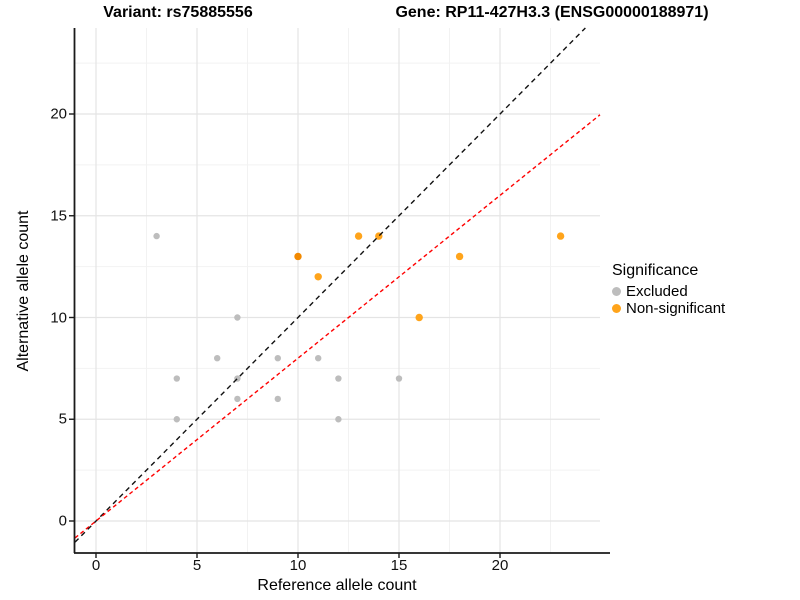  What do you see at coordinates (298, 565) in the screenshot?
I see `x-tick-label: 10` at bounding box center [298, 565].